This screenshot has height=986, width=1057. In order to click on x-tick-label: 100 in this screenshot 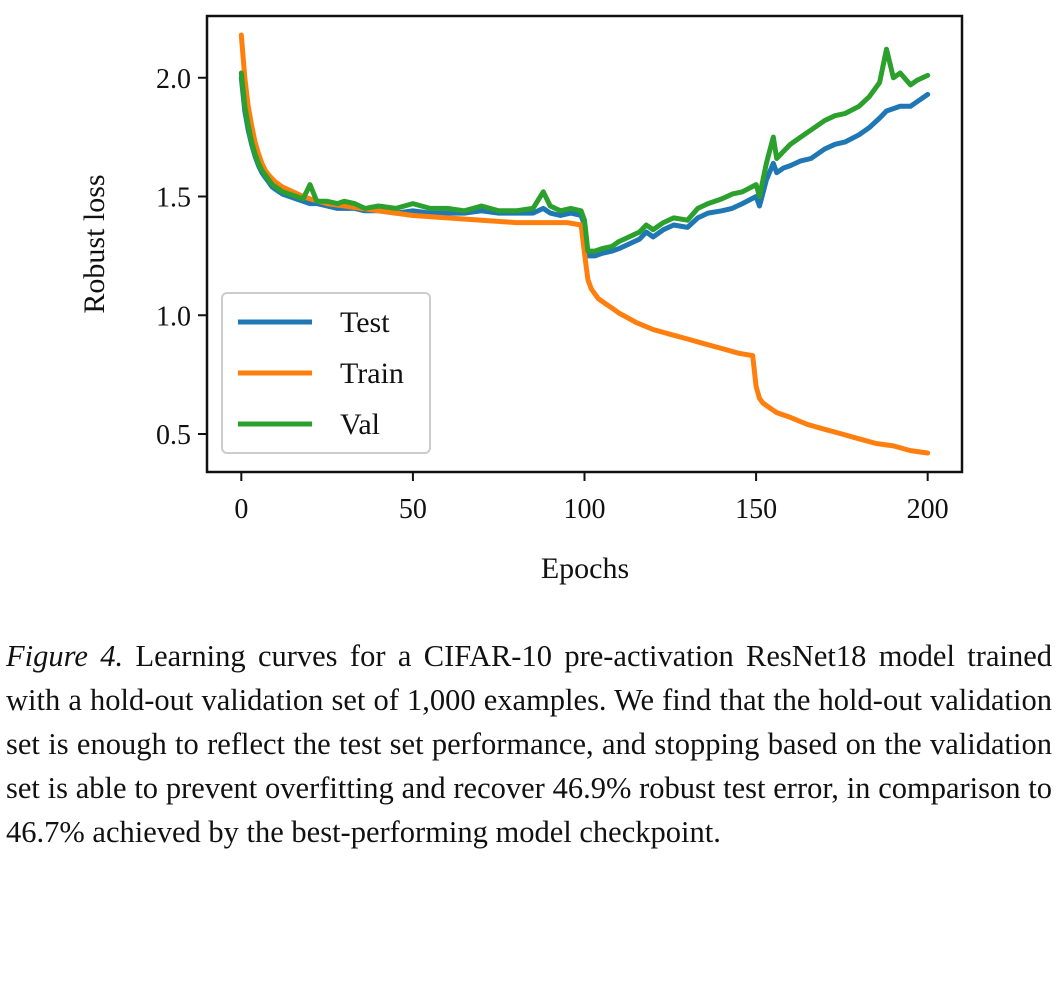, I will do `click(585, 509)`.